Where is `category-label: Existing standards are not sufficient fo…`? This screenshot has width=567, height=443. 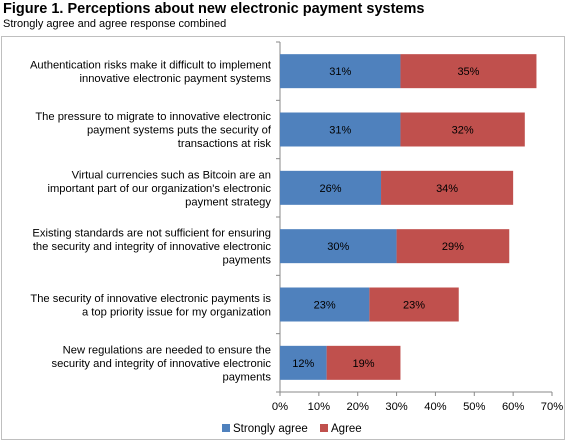 category-label: Existing standards are not sufficient fo… is located at coordinates (151, 247).